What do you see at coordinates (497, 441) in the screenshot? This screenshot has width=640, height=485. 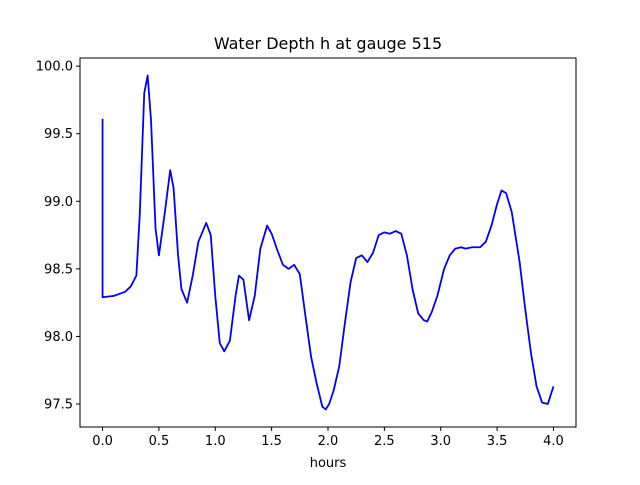 I see `x-tick-label: 3.5` at bounding box center [497, 441].